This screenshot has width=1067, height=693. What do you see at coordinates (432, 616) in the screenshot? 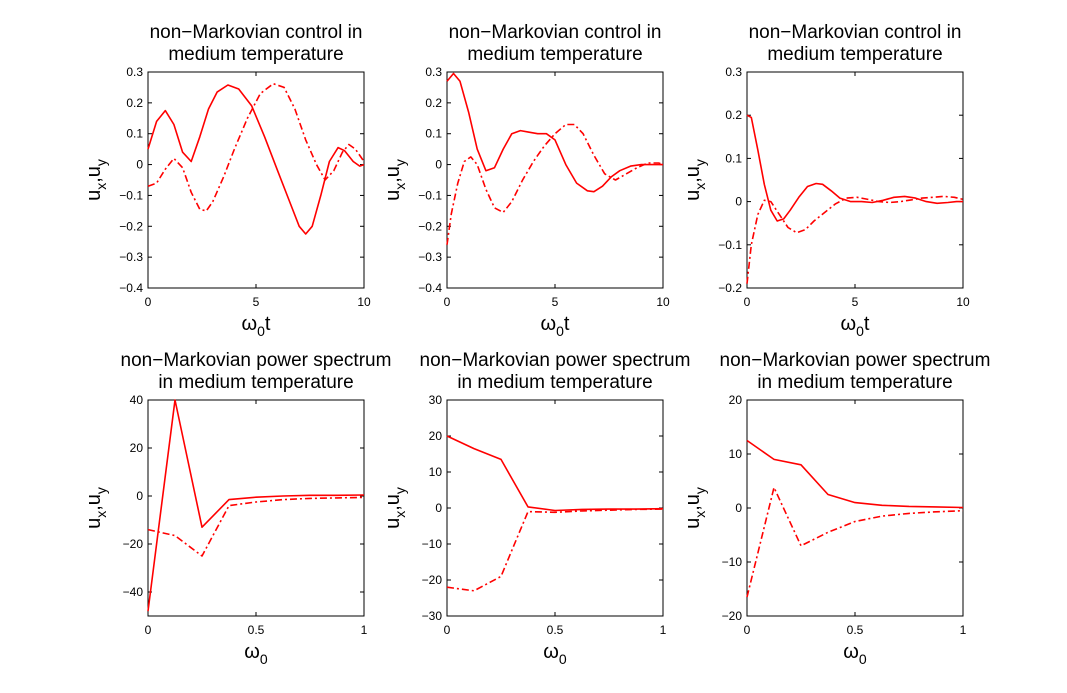
I see `y-tick-label: −30` at bounding box center [432, 616].